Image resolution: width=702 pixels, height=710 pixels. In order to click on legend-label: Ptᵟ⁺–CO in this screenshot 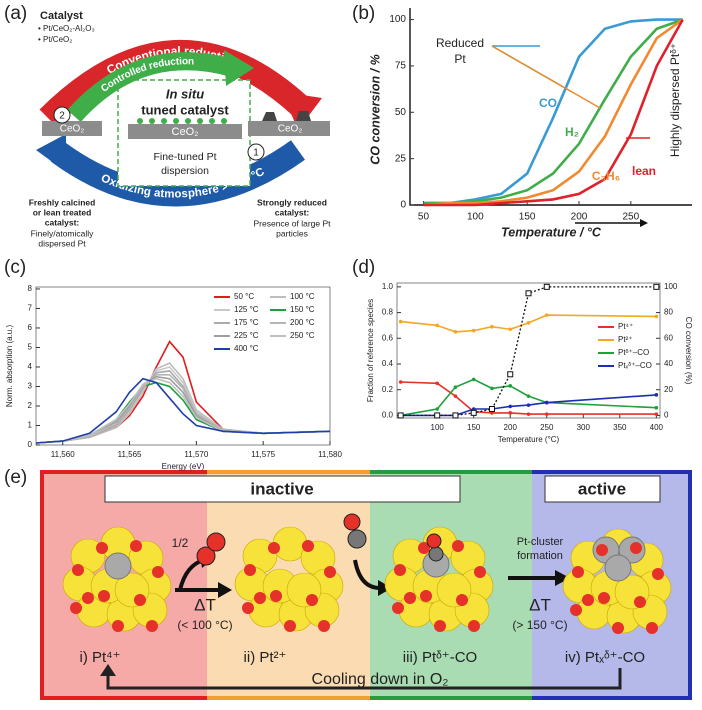, I will do `click(633, 352)`.